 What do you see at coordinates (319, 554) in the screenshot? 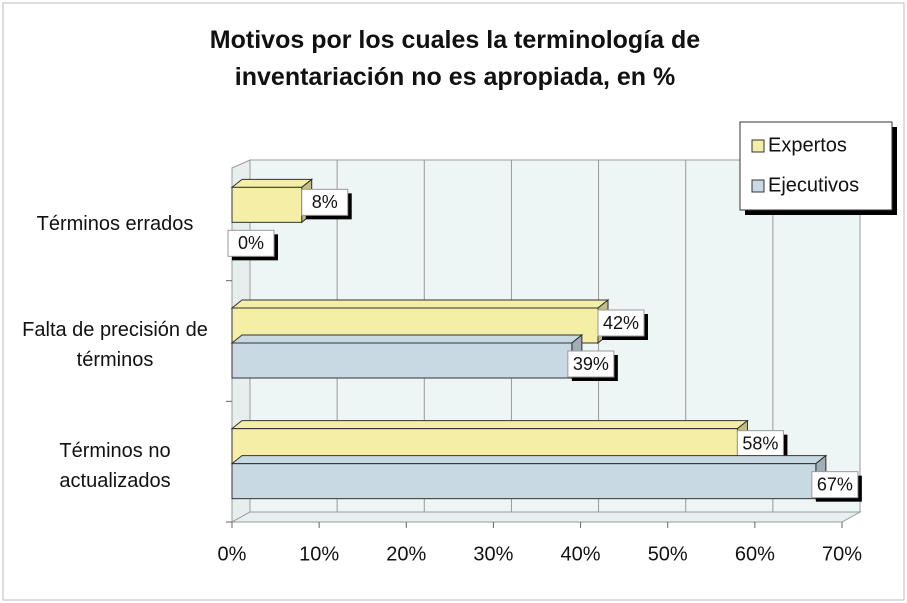
I see `x-tick-label: 10%` at bounding box center [319, 554].